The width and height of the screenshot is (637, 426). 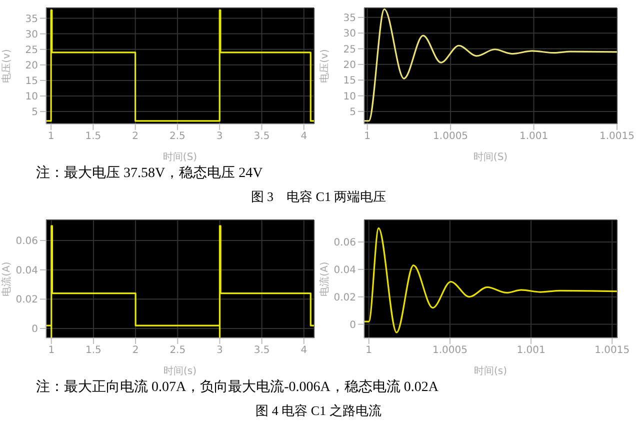 I want to click on line-series, so click(x=490, y=280).